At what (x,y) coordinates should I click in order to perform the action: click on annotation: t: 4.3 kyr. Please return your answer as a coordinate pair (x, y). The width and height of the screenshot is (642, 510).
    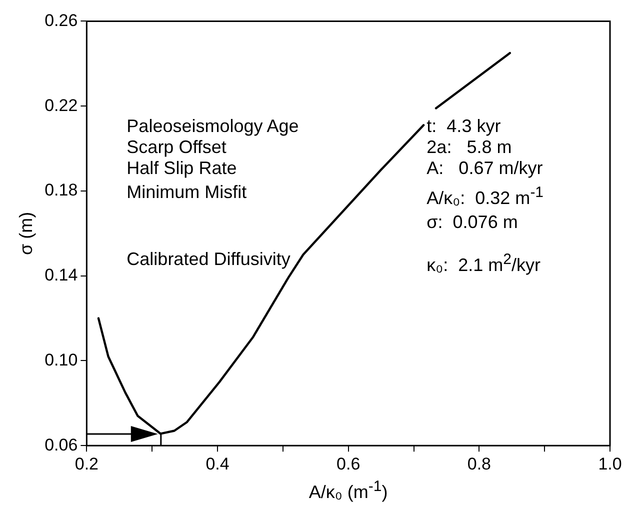
    Looking at the image, I should click on (464, 127).